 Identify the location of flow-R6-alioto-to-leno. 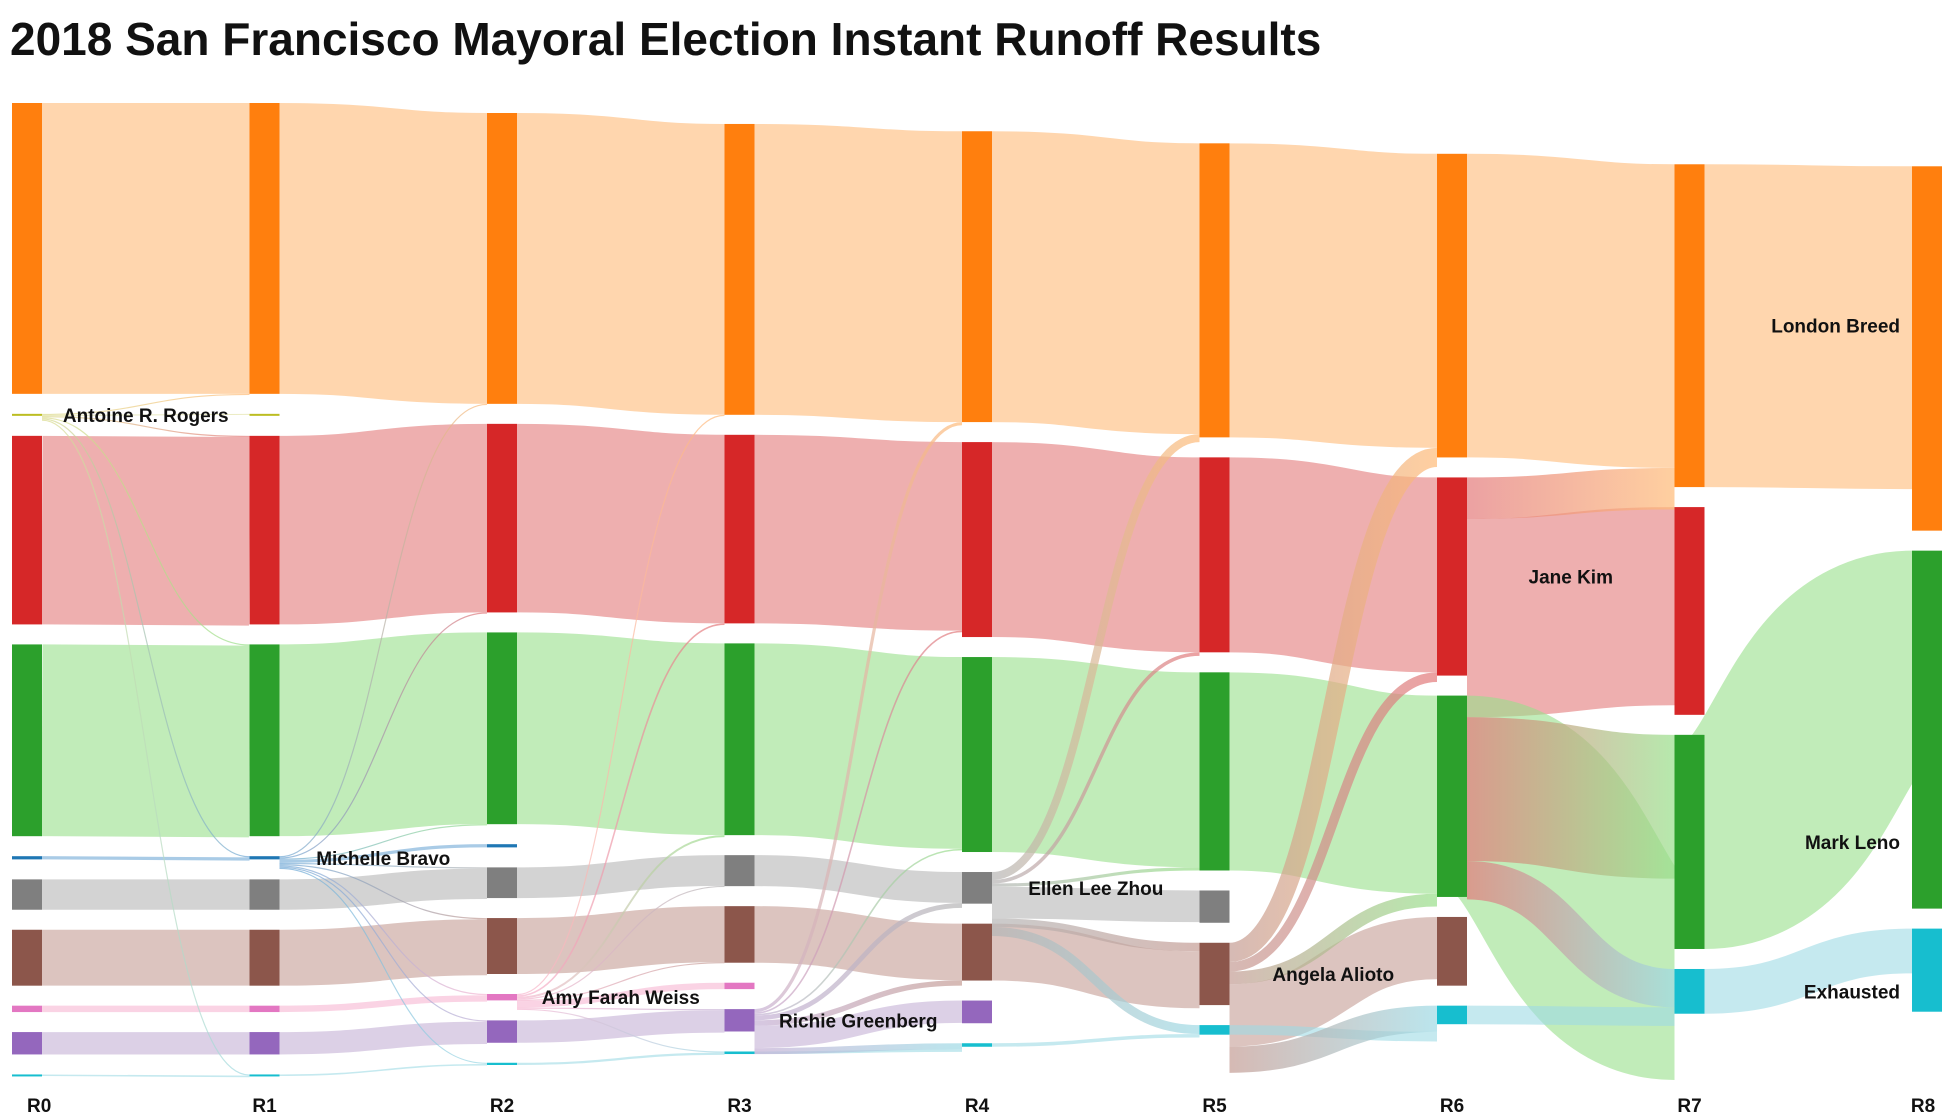
(1333, 939).